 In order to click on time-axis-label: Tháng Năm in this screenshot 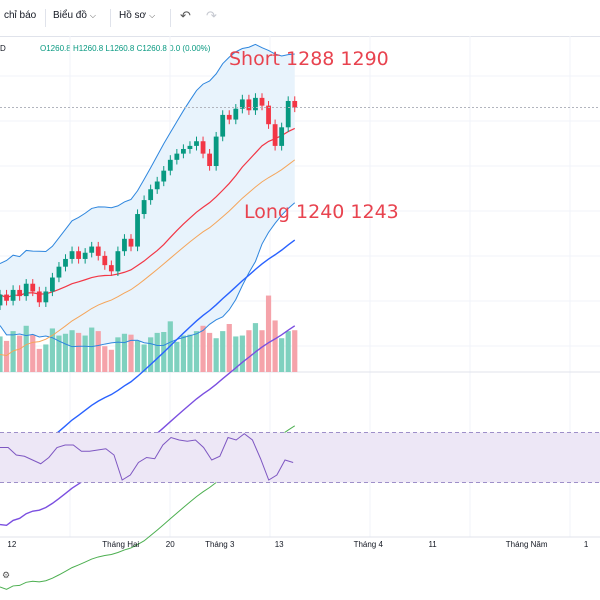, I will do `click(527, 544)`.